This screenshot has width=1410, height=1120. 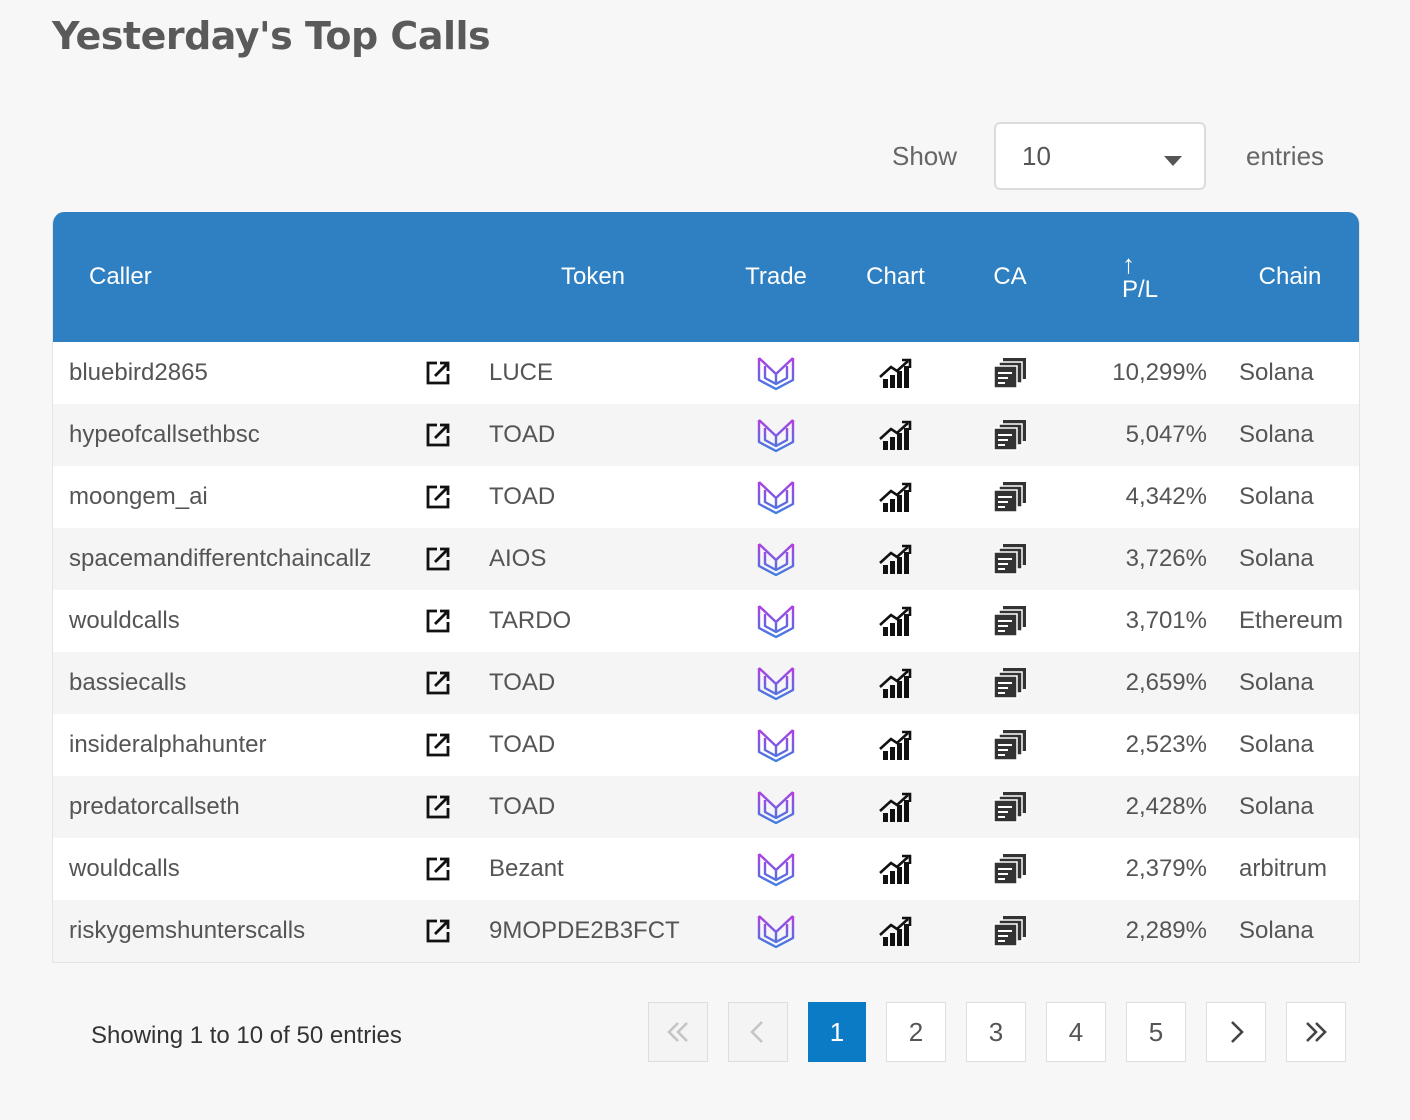 What do you see at coordinates (138, 372) in the screenshot?
I see `caller-name: bluebird2865` at bounding box center [138, 372].